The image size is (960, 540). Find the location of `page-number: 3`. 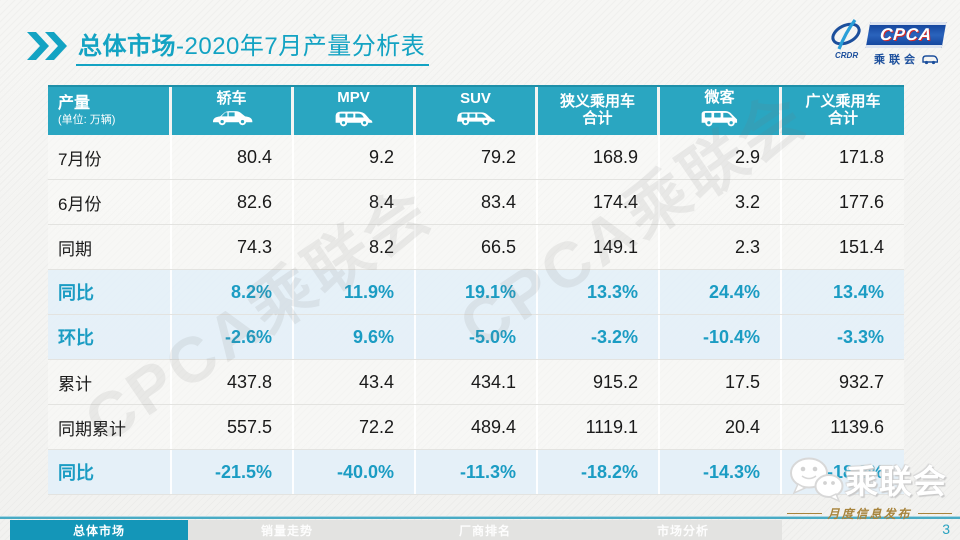

page-number: 3 is located at coordinates (946, 529).